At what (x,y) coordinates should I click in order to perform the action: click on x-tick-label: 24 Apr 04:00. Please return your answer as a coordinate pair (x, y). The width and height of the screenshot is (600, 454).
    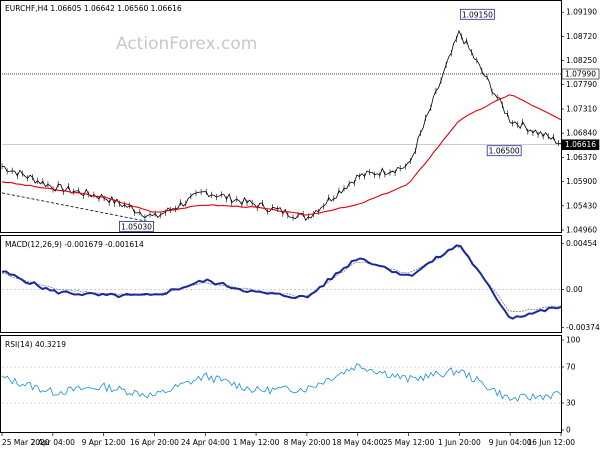
    Looking at the image, I should click on (205, 442).